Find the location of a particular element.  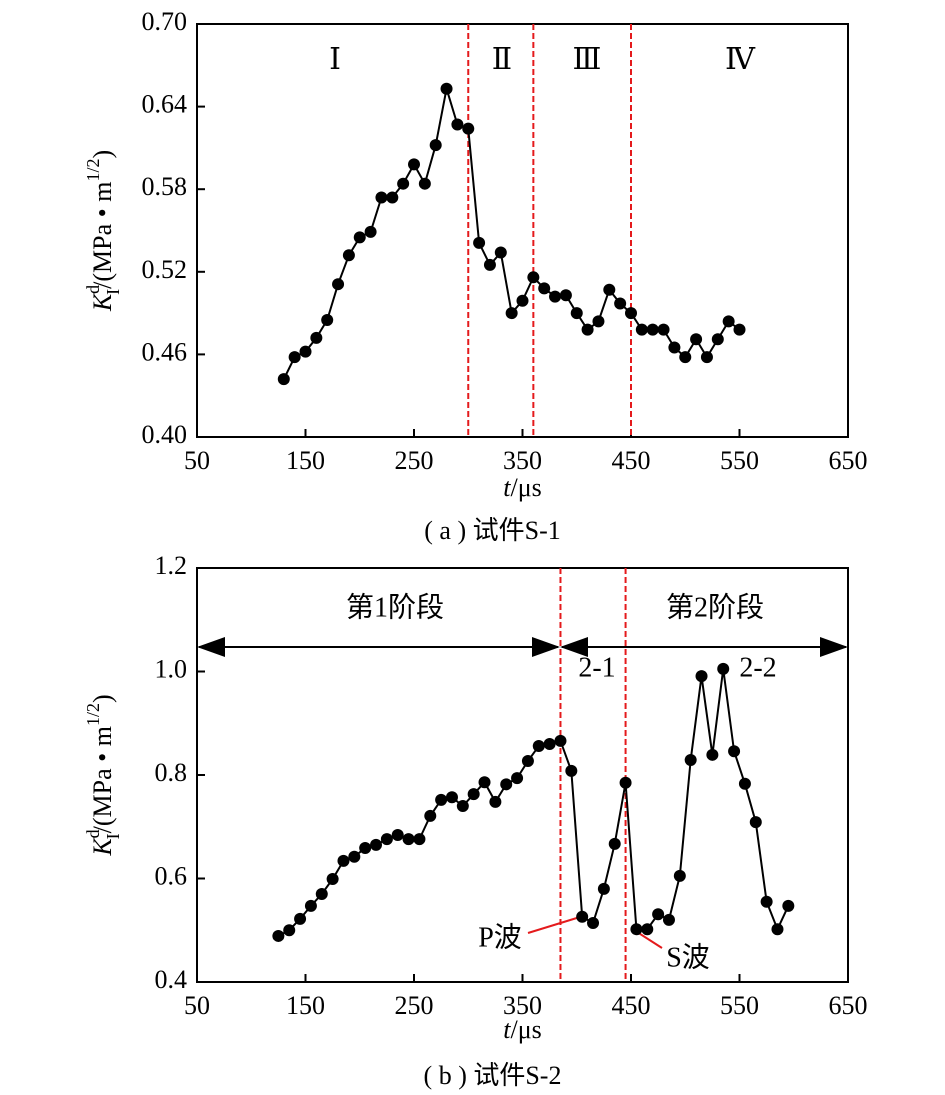

y-tick-label: 0.46 is located at coordinates (165, 351).